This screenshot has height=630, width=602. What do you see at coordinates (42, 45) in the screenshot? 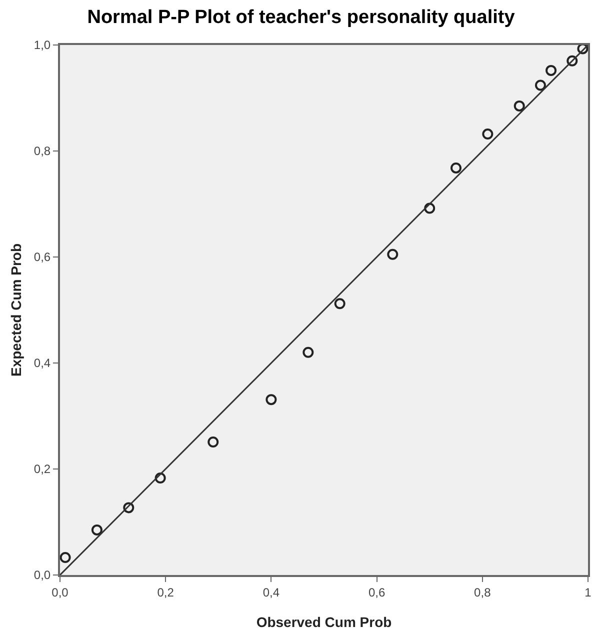
I see `y-tick-label: 1,0` at bounding box center [42, 45].